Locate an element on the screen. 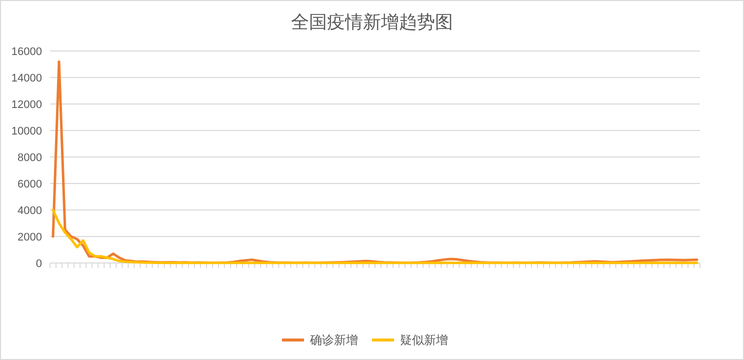 This screenshot has width=744, height=360. legend-label: 确诊新增 is located at coordinates (333, 340).